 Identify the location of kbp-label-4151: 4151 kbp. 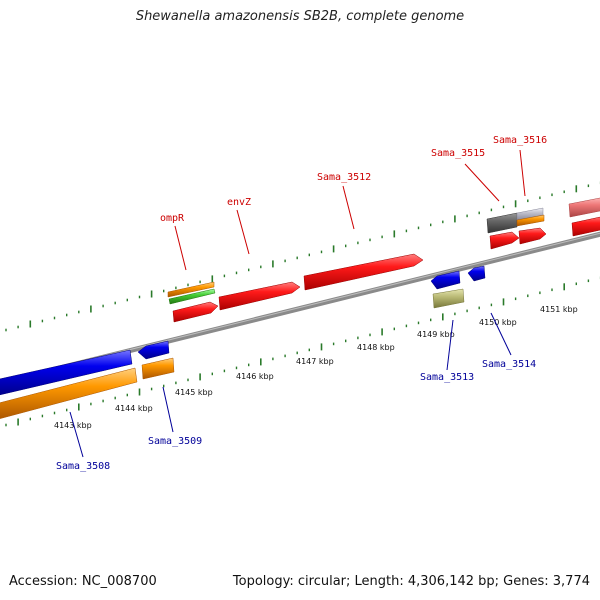
(559, 309).